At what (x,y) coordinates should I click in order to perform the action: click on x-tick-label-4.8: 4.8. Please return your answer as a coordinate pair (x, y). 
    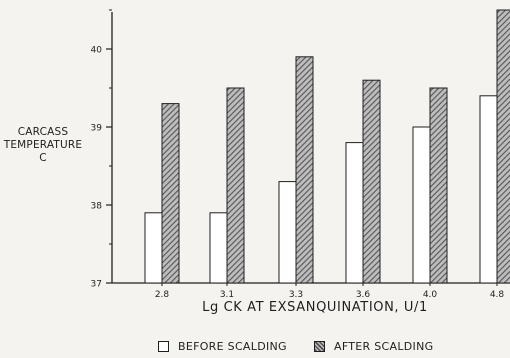
    Looking at the image, I should click on (497, 295).